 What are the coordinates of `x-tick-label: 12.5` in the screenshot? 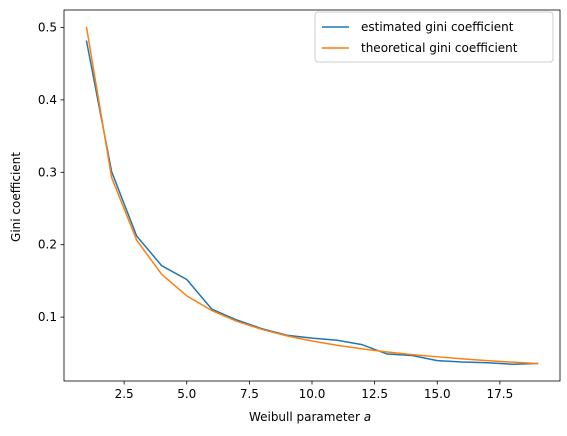 It's located at (374, 394).